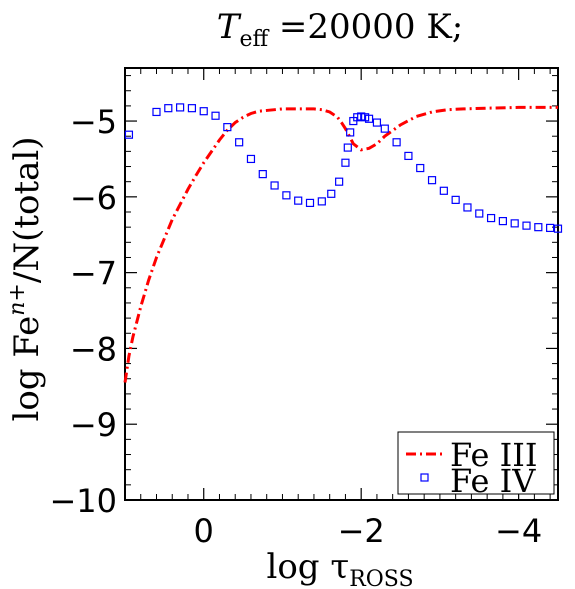 Image resolution: width=575 pixels, height=589 pixels. I want to click on chart-title-prefix: T, so click(229, 27).